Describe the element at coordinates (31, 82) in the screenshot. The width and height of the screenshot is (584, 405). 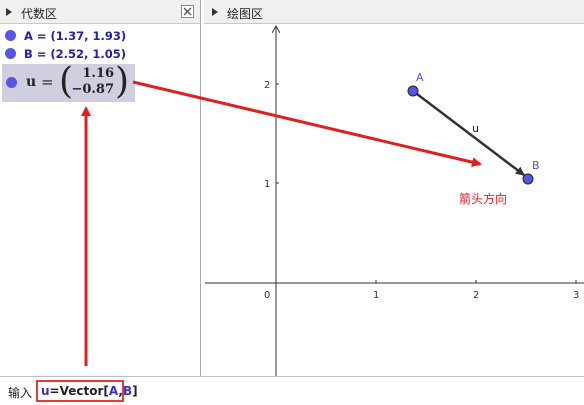
I see `vector-name: u` at that location.